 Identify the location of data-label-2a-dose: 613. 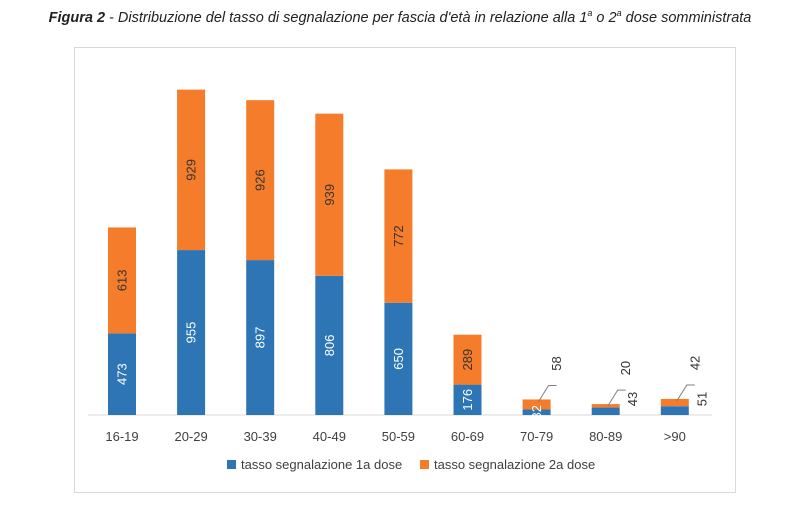
(122, 281).